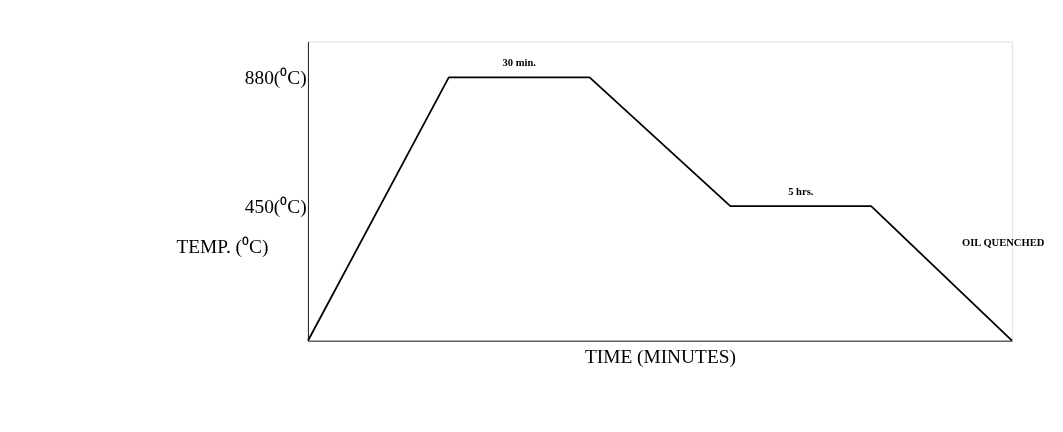 The width and height of the screenshot is (1063, 432). I want to click on y-tick-label: 880(⁰C), so click(275, 78).